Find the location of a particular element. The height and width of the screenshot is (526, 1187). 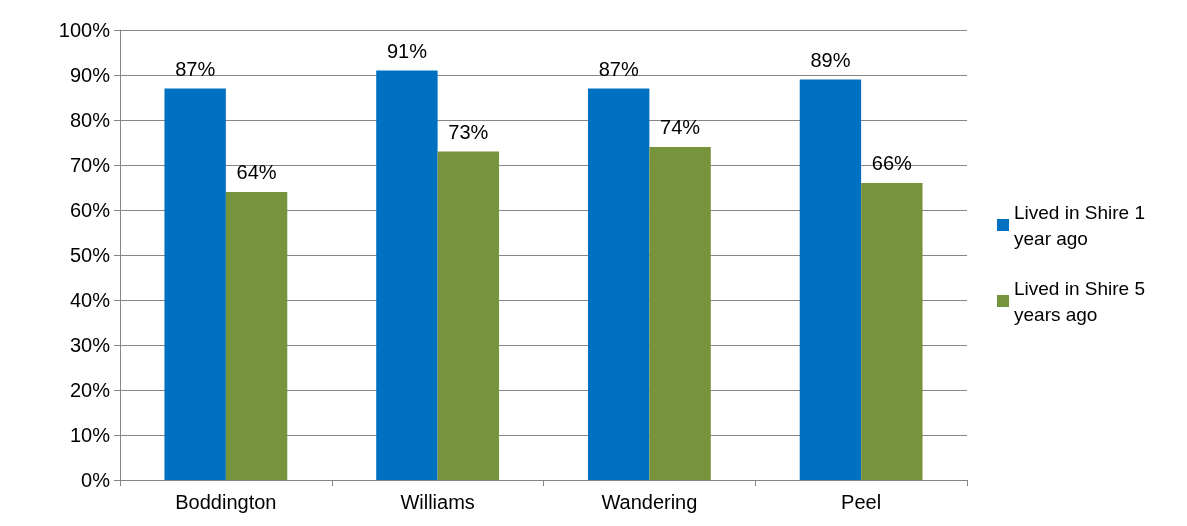

legend-label: Lived in Shire 5 years ago is located at coordinates (1082, 301).